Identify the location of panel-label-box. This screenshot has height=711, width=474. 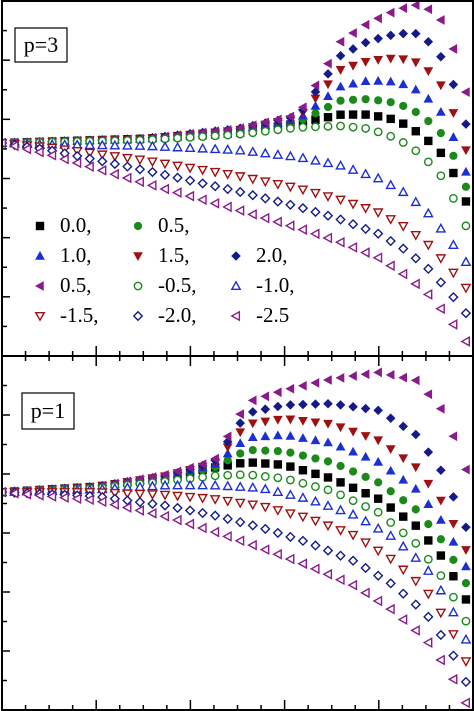
(41, 45).